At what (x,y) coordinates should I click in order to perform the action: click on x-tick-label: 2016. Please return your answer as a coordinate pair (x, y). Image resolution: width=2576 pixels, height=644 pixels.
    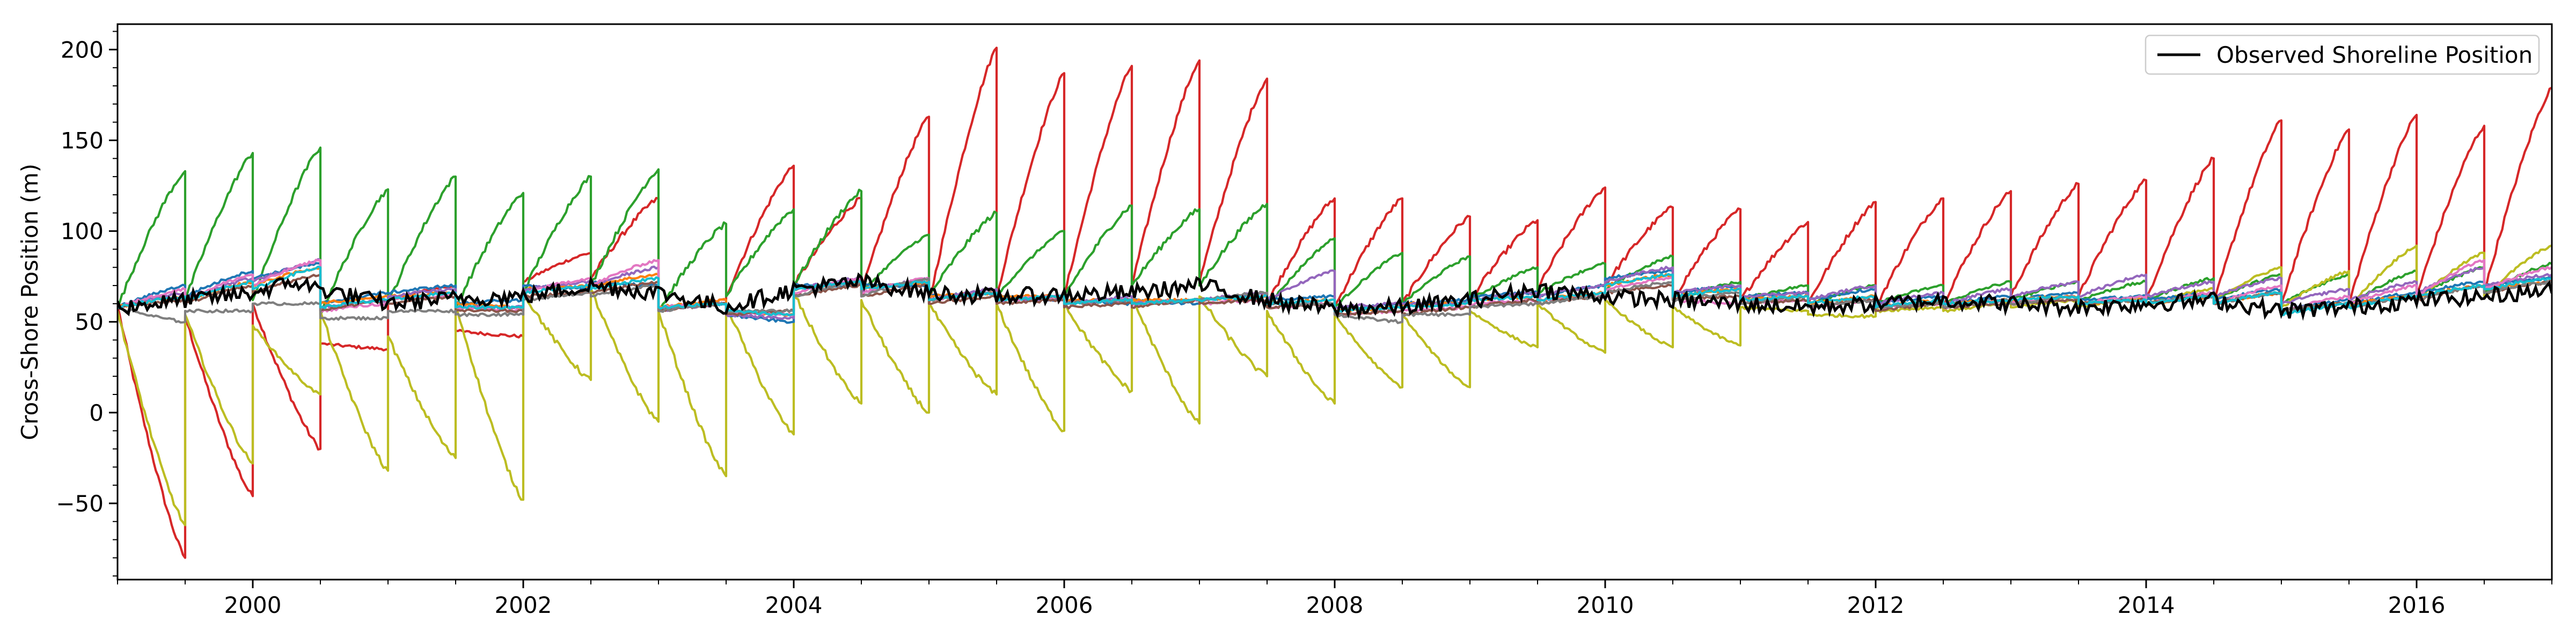
    Looking at the image, I should click on (2417, 605).